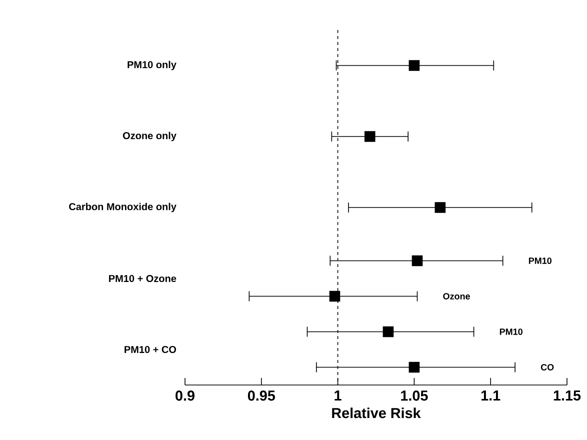  What do you see at coordinates (414, 395) in the screenshot?
I see `x-tick-label: 1.05` at bounding box center [414, 395].